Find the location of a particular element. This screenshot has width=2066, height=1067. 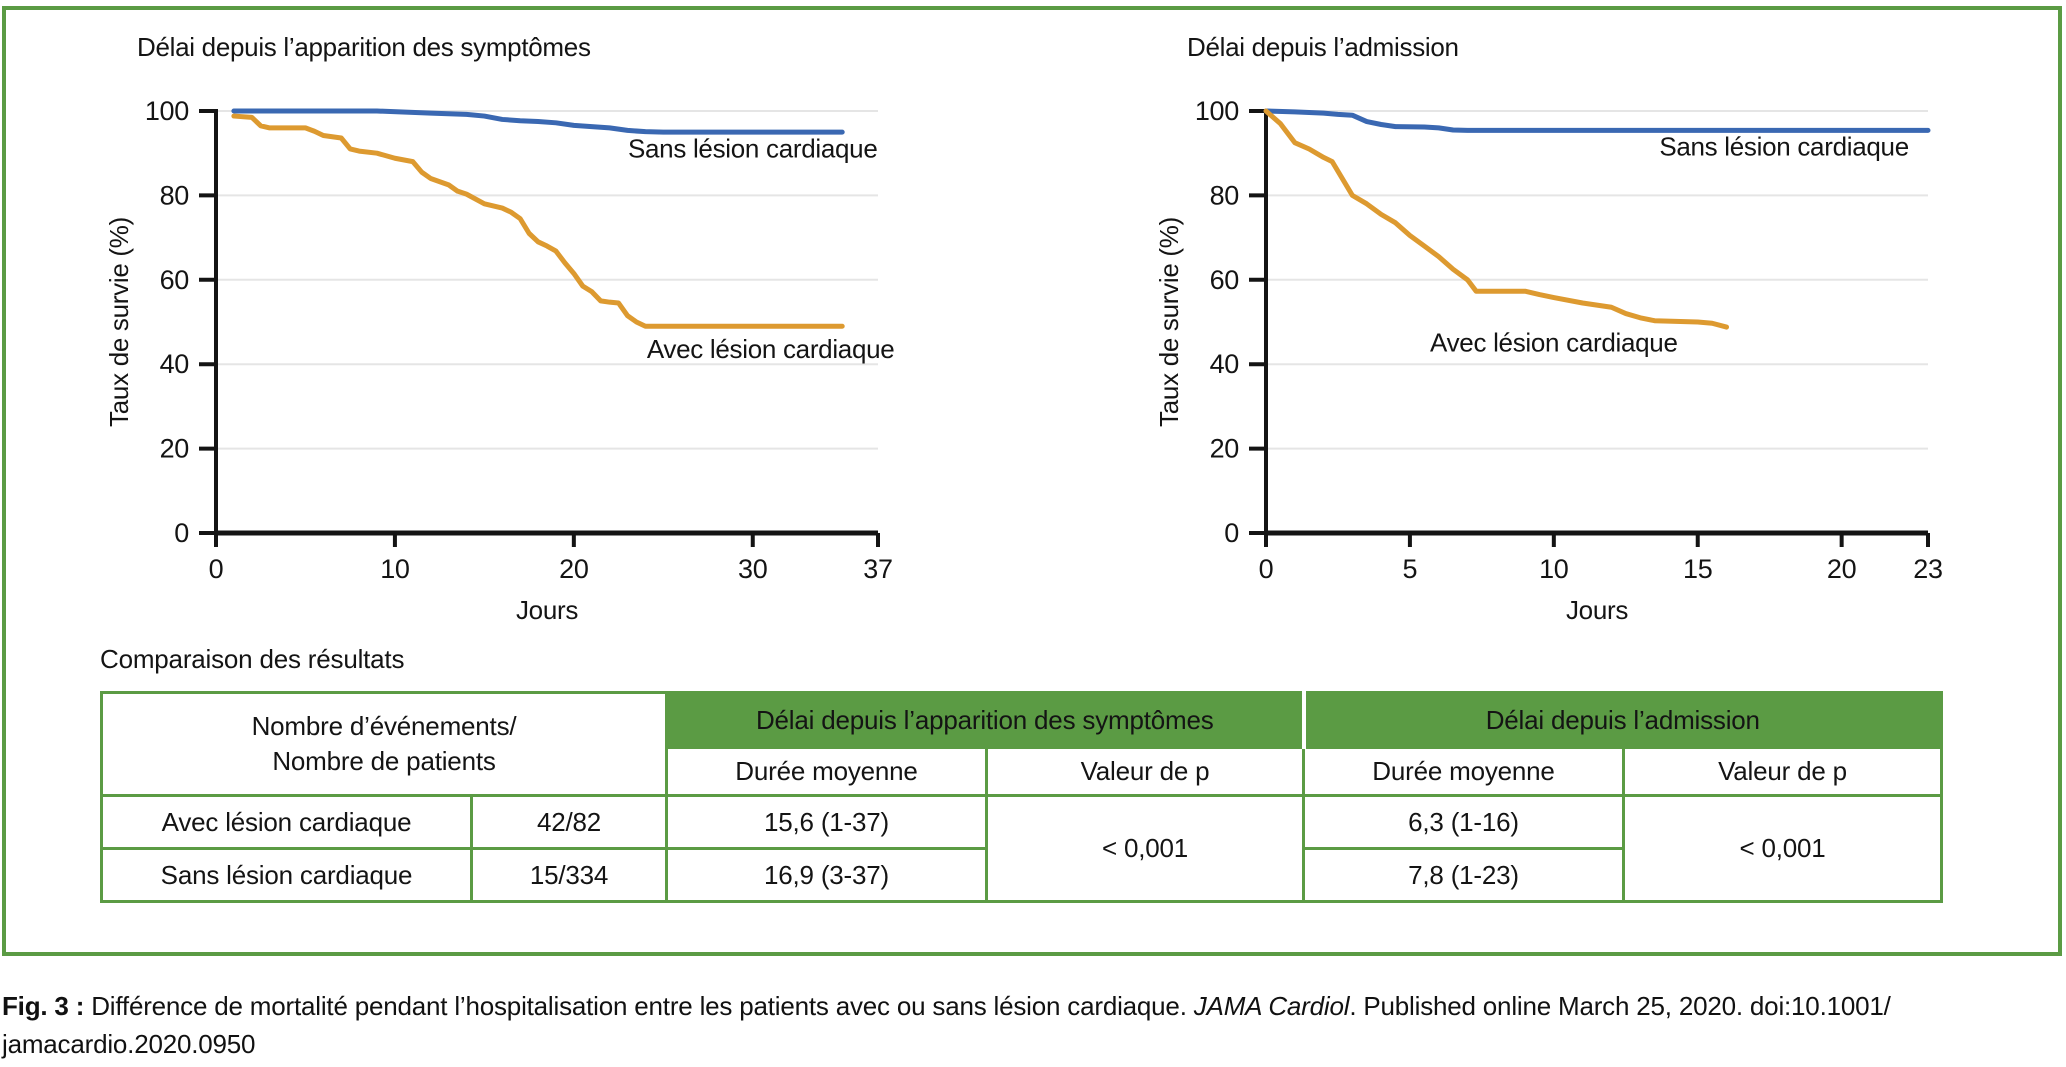

x-tick-label: 30 is located at coordinates (752, 569).